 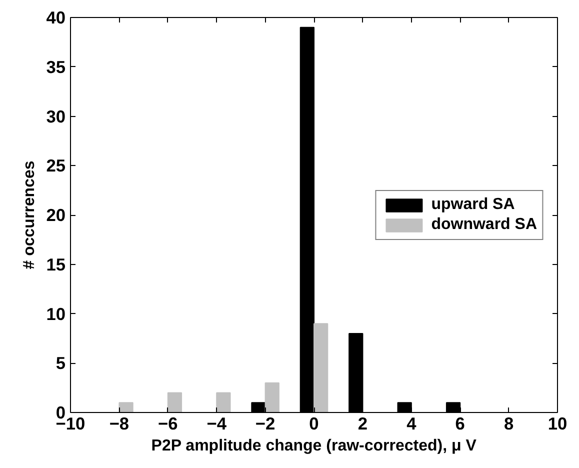 I want to click on y-tick-label: 30, so click(x=56, y=116).